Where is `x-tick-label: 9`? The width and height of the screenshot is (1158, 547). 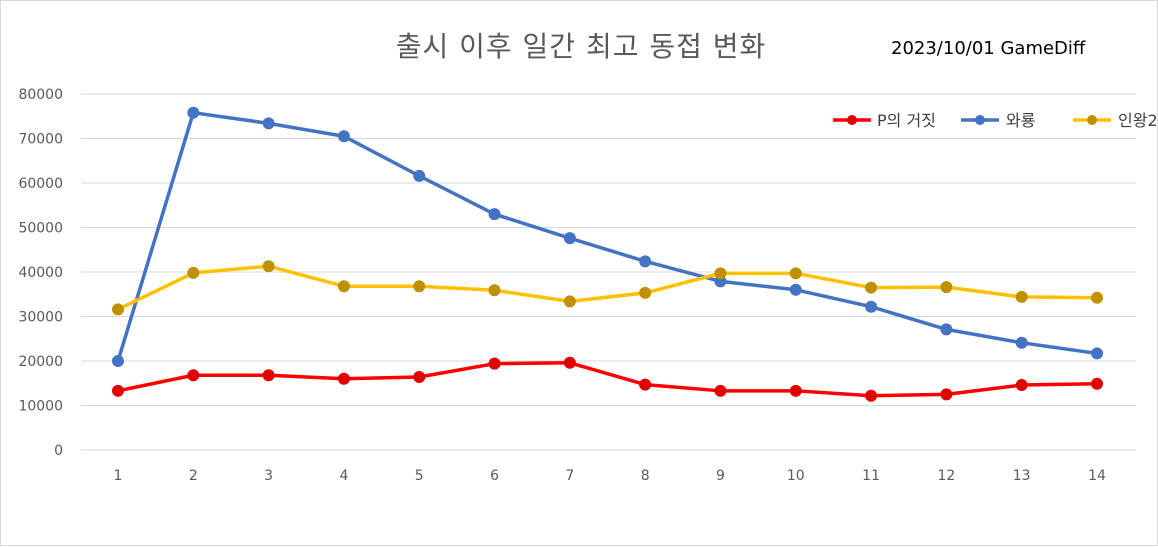 x-tick-label: 9 is located at coordinates (720, 476).